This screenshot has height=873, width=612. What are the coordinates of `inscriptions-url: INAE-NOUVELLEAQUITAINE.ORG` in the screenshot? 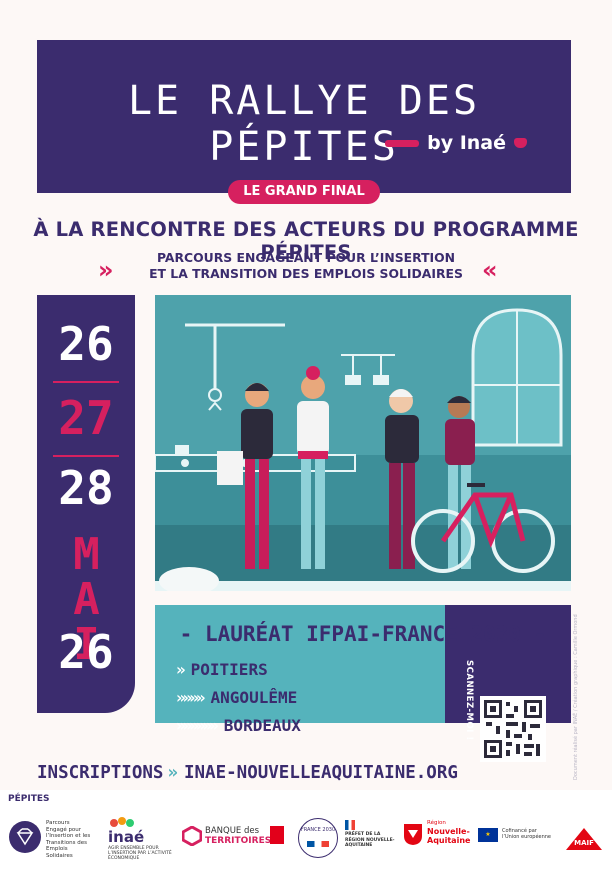 It's located at (320, 773).